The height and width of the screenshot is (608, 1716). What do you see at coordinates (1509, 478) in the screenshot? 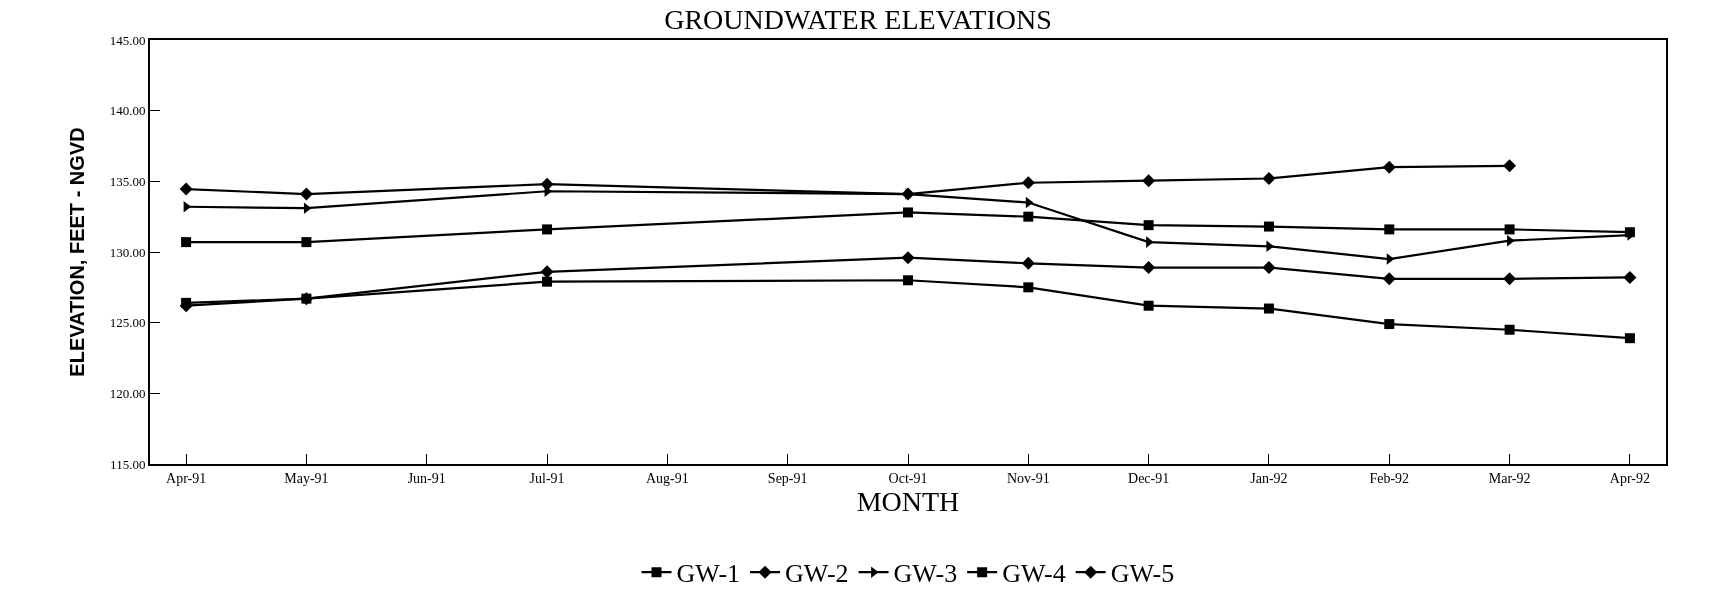
I see `x-tick-label: Mar-92` at bounding box center [1509, 478].